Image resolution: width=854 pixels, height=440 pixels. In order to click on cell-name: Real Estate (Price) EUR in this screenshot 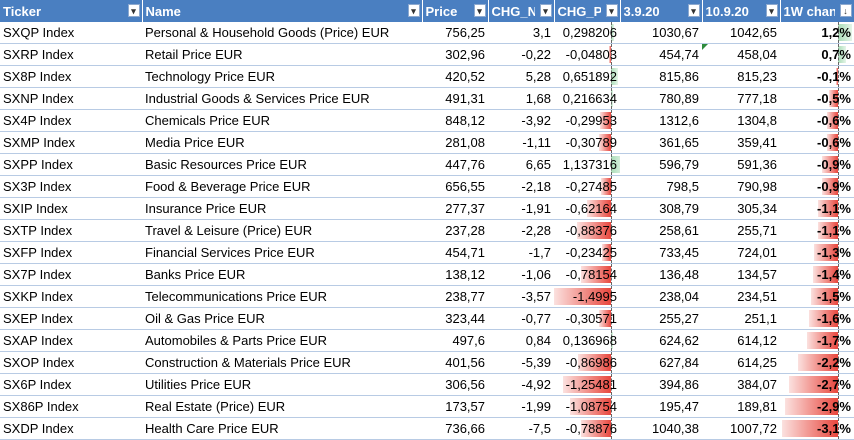, I will do `click(282, 406)`.